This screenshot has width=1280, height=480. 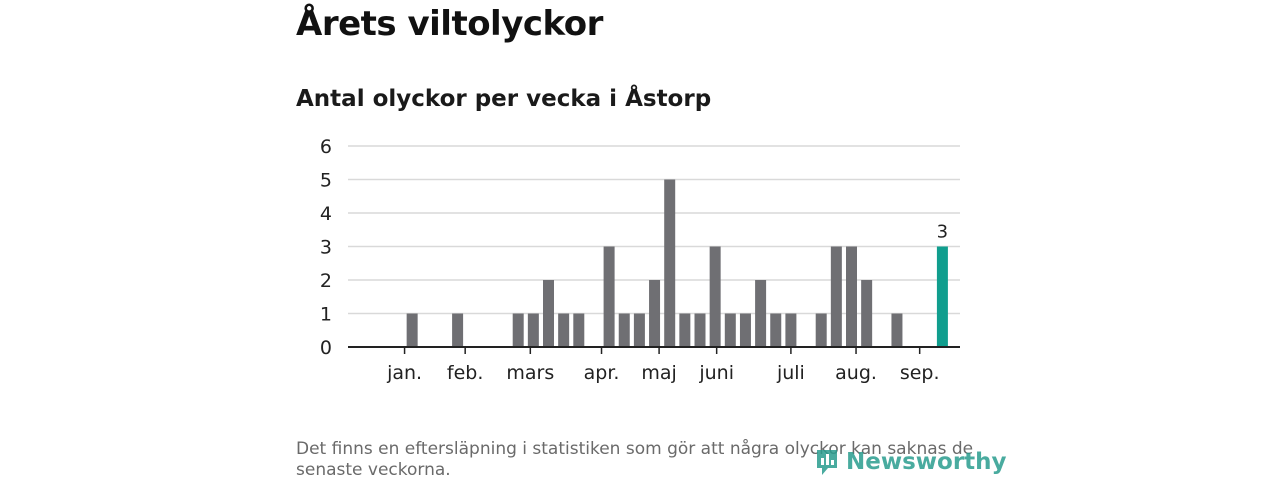 What do you see at coordinates (326, 348) in the screenshot?
I see `y-tick-label: 0` at bounding box center [326, 348].